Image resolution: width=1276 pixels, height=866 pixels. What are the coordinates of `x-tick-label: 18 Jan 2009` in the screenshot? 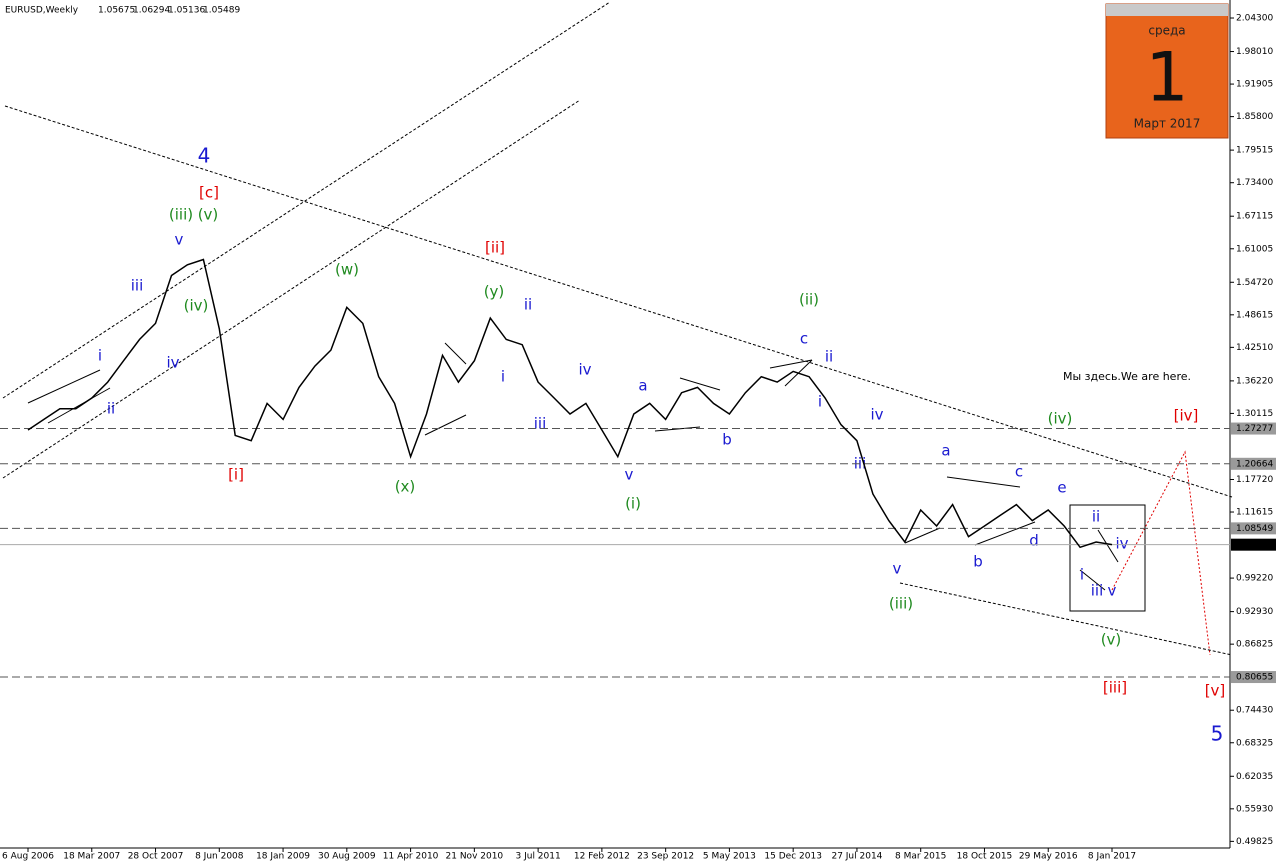 It's located at (283, 857).